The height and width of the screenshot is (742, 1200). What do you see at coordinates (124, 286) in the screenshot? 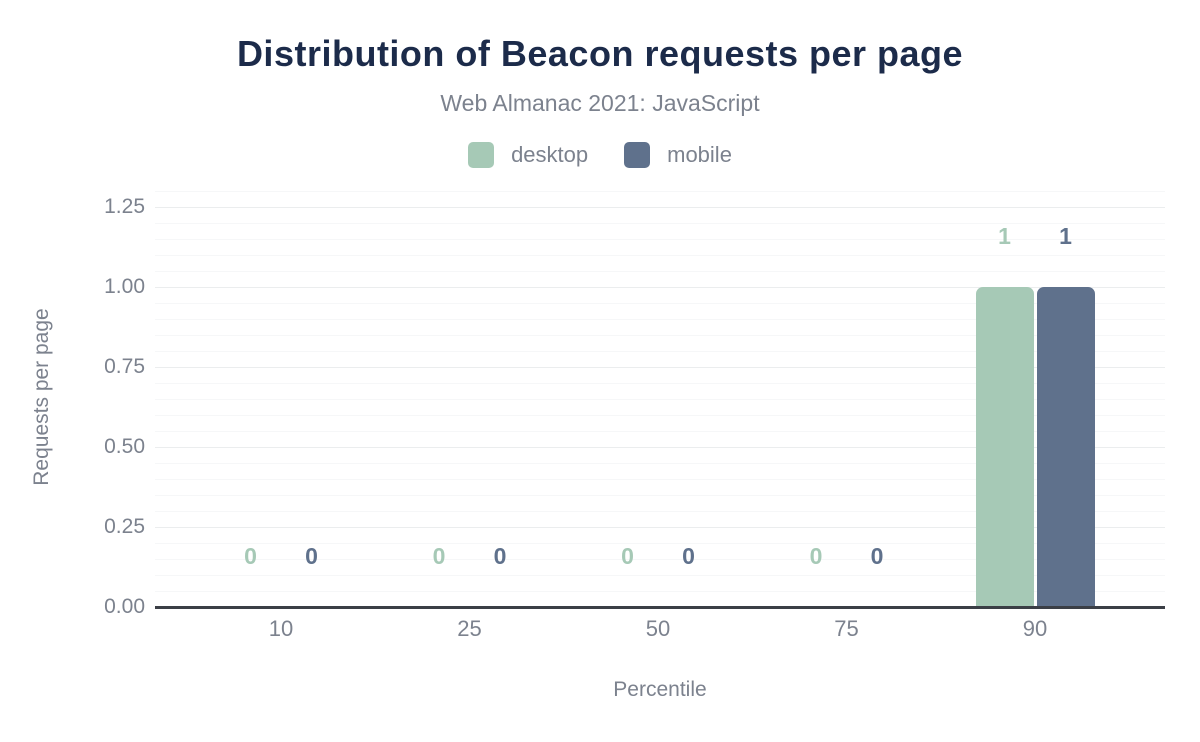
I see `y-tick-label: 1.00` at bounding box center [124, 286].